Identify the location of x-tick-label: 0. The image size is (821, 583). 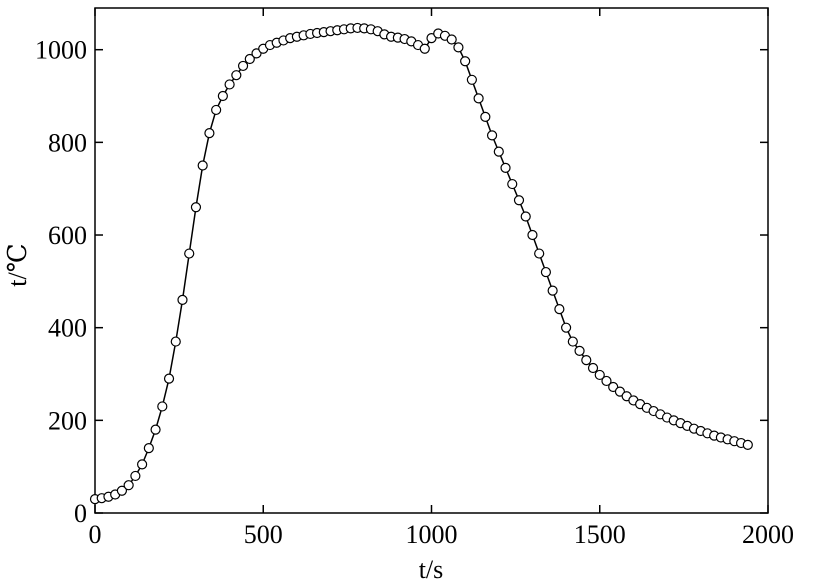
(95, 534).